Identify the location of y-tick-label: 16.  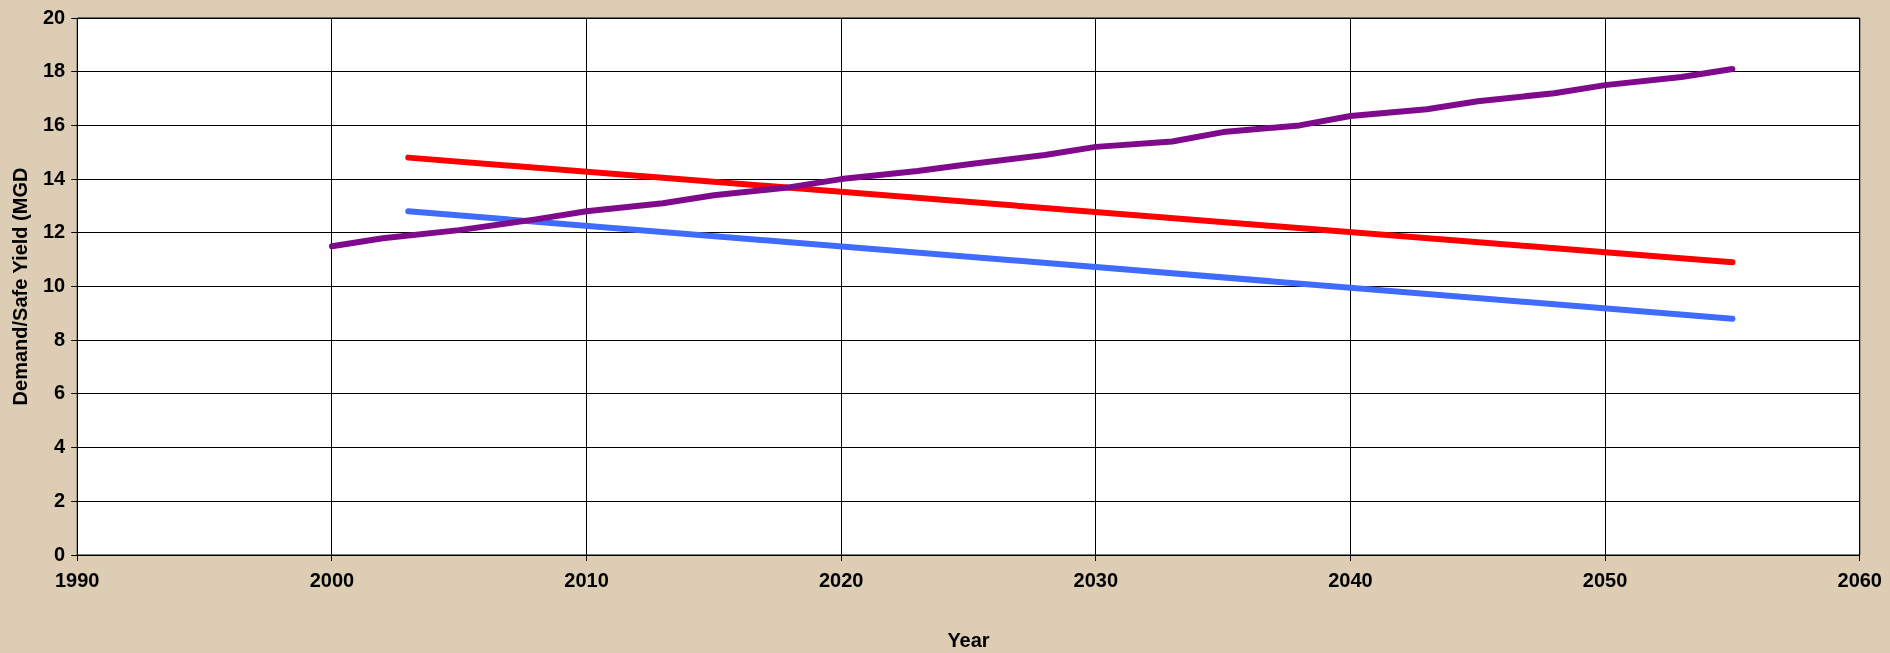
(54, 123).